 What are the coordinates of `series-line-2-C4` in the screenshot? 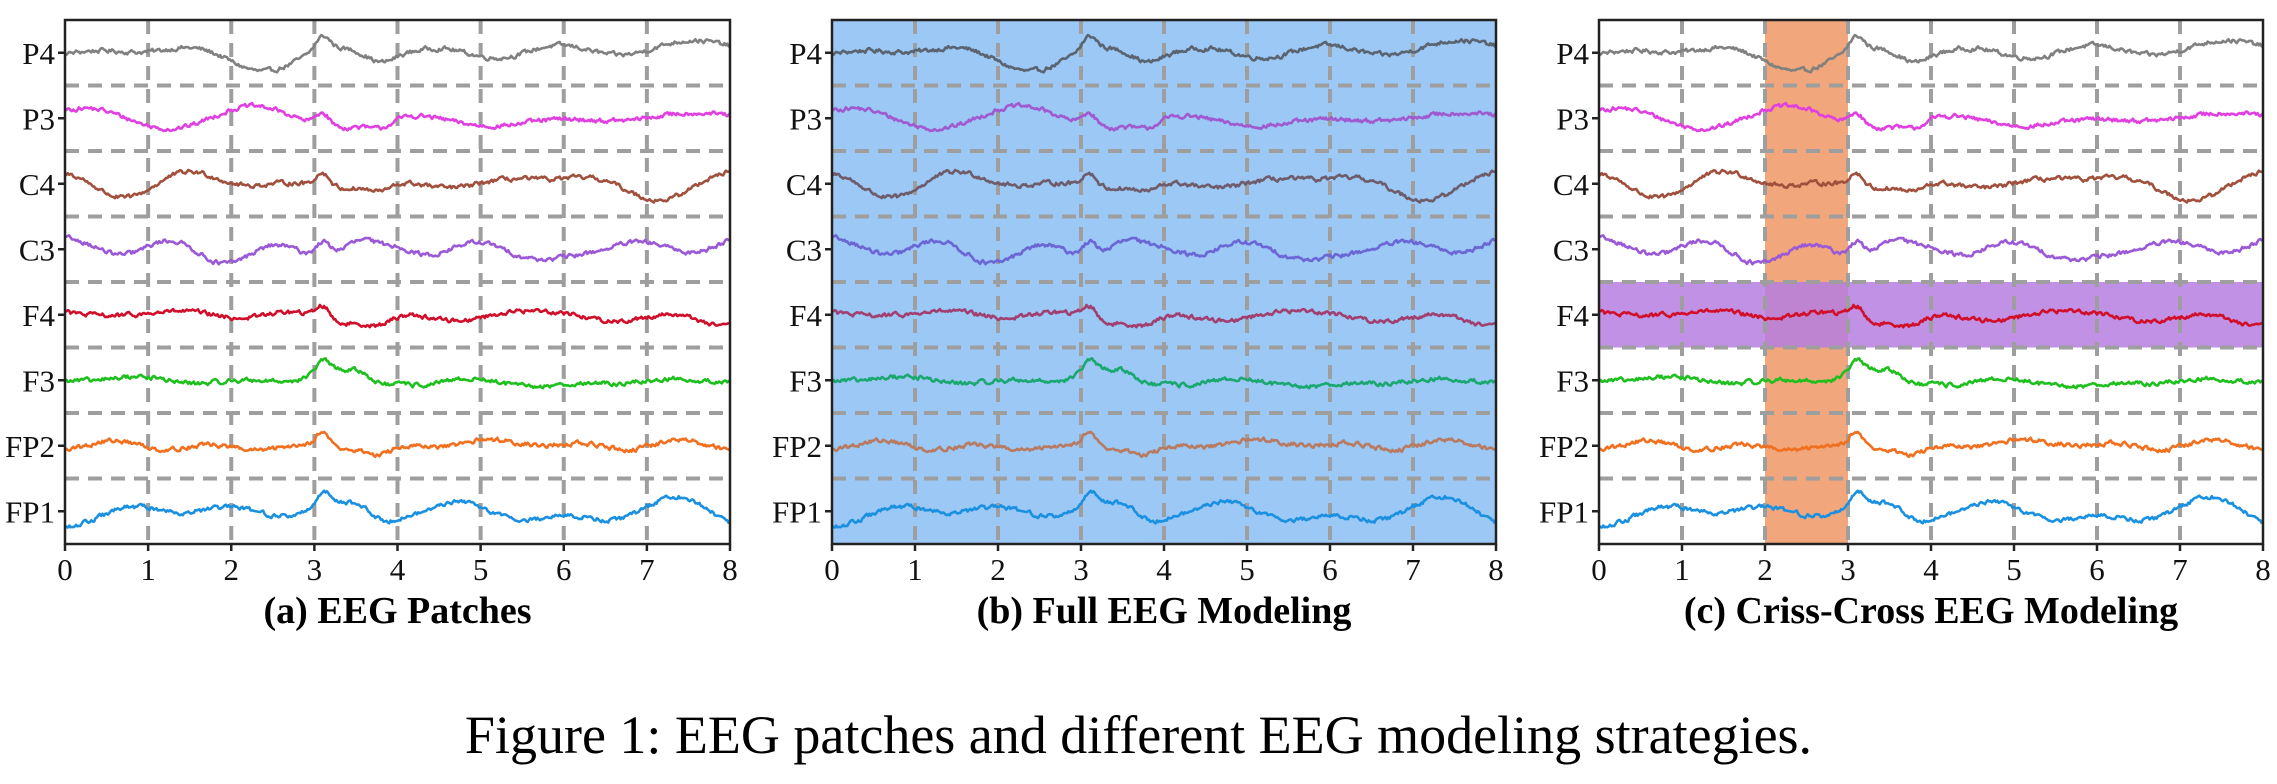 It's located at (1930, 186).